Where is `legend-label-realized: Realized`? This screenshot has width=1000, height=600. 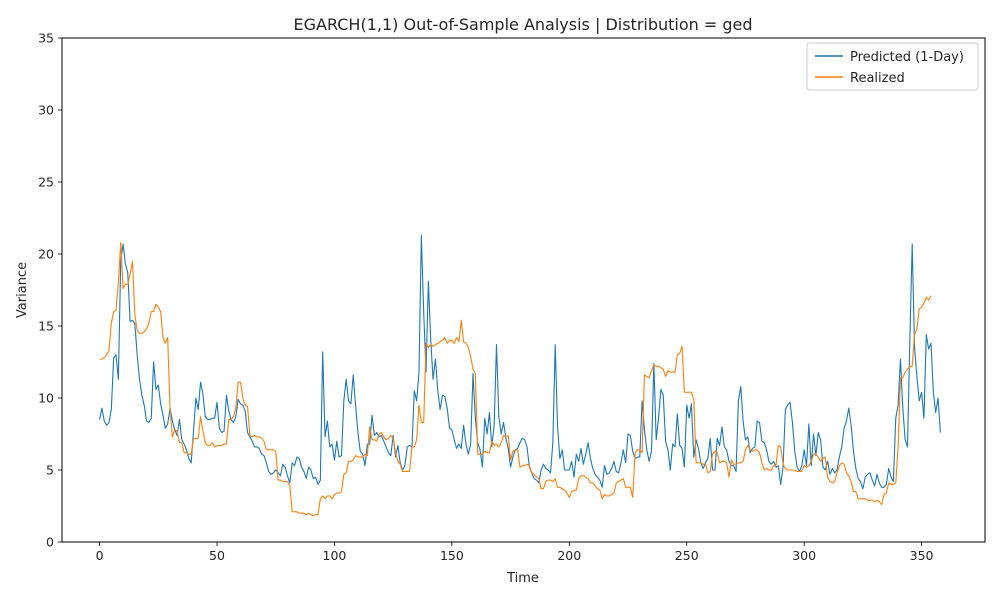 legend-label-realized: Realized is located at coordinates (877, 78).